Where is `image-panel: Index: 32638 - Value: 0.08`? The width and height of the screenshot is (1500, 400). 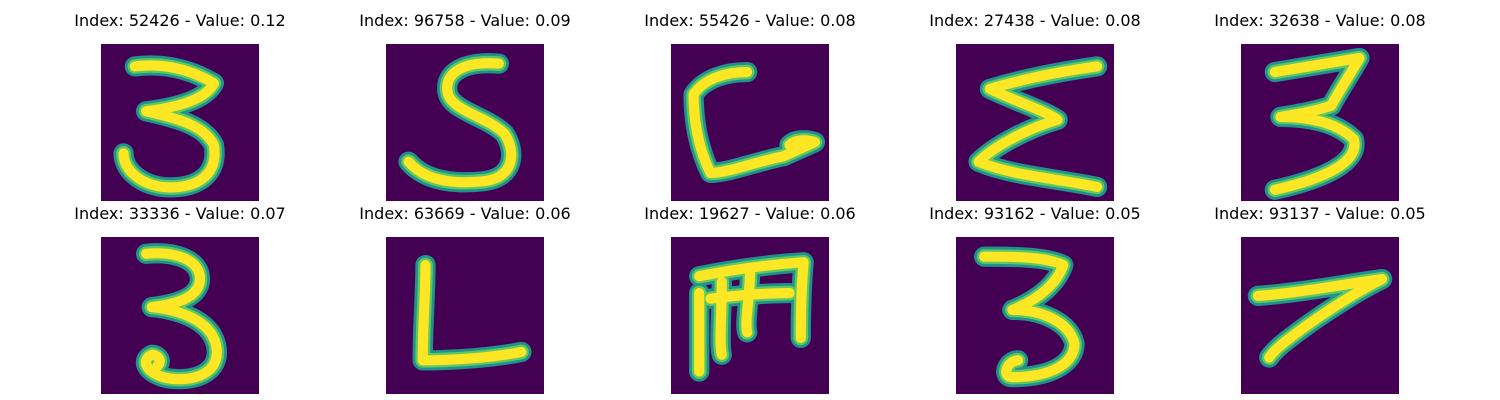
image-panel: Index: 32638 - Value: 0.08 is located at coordinates (1320, 105).